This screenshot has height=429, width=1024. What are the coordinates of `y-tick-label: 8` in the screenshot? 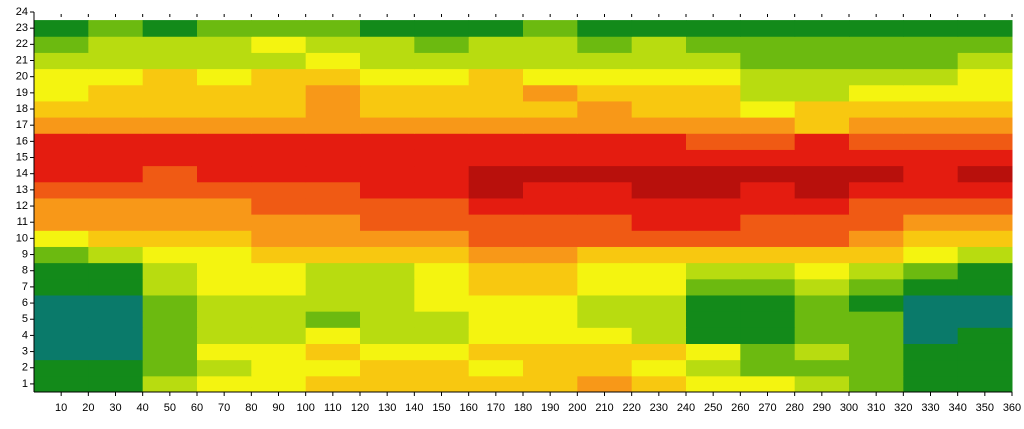 It's located at (25, 271).